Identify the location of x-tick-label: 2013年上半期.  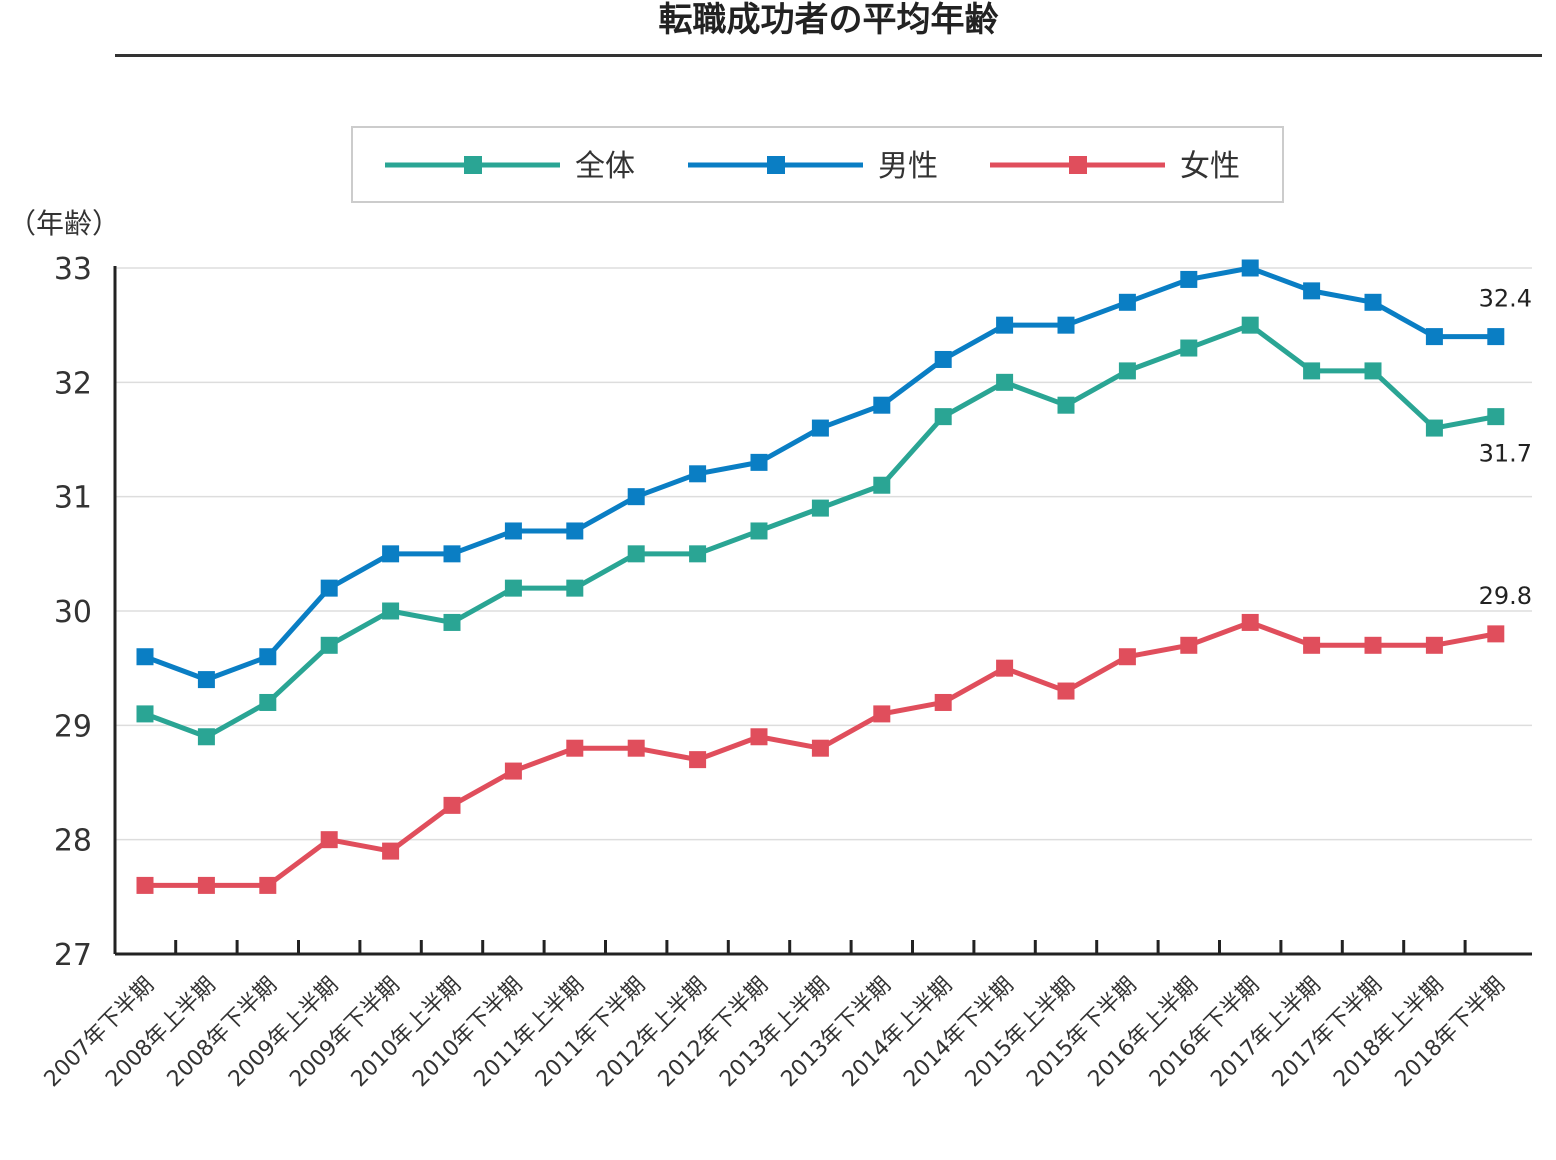
(775, 1033).